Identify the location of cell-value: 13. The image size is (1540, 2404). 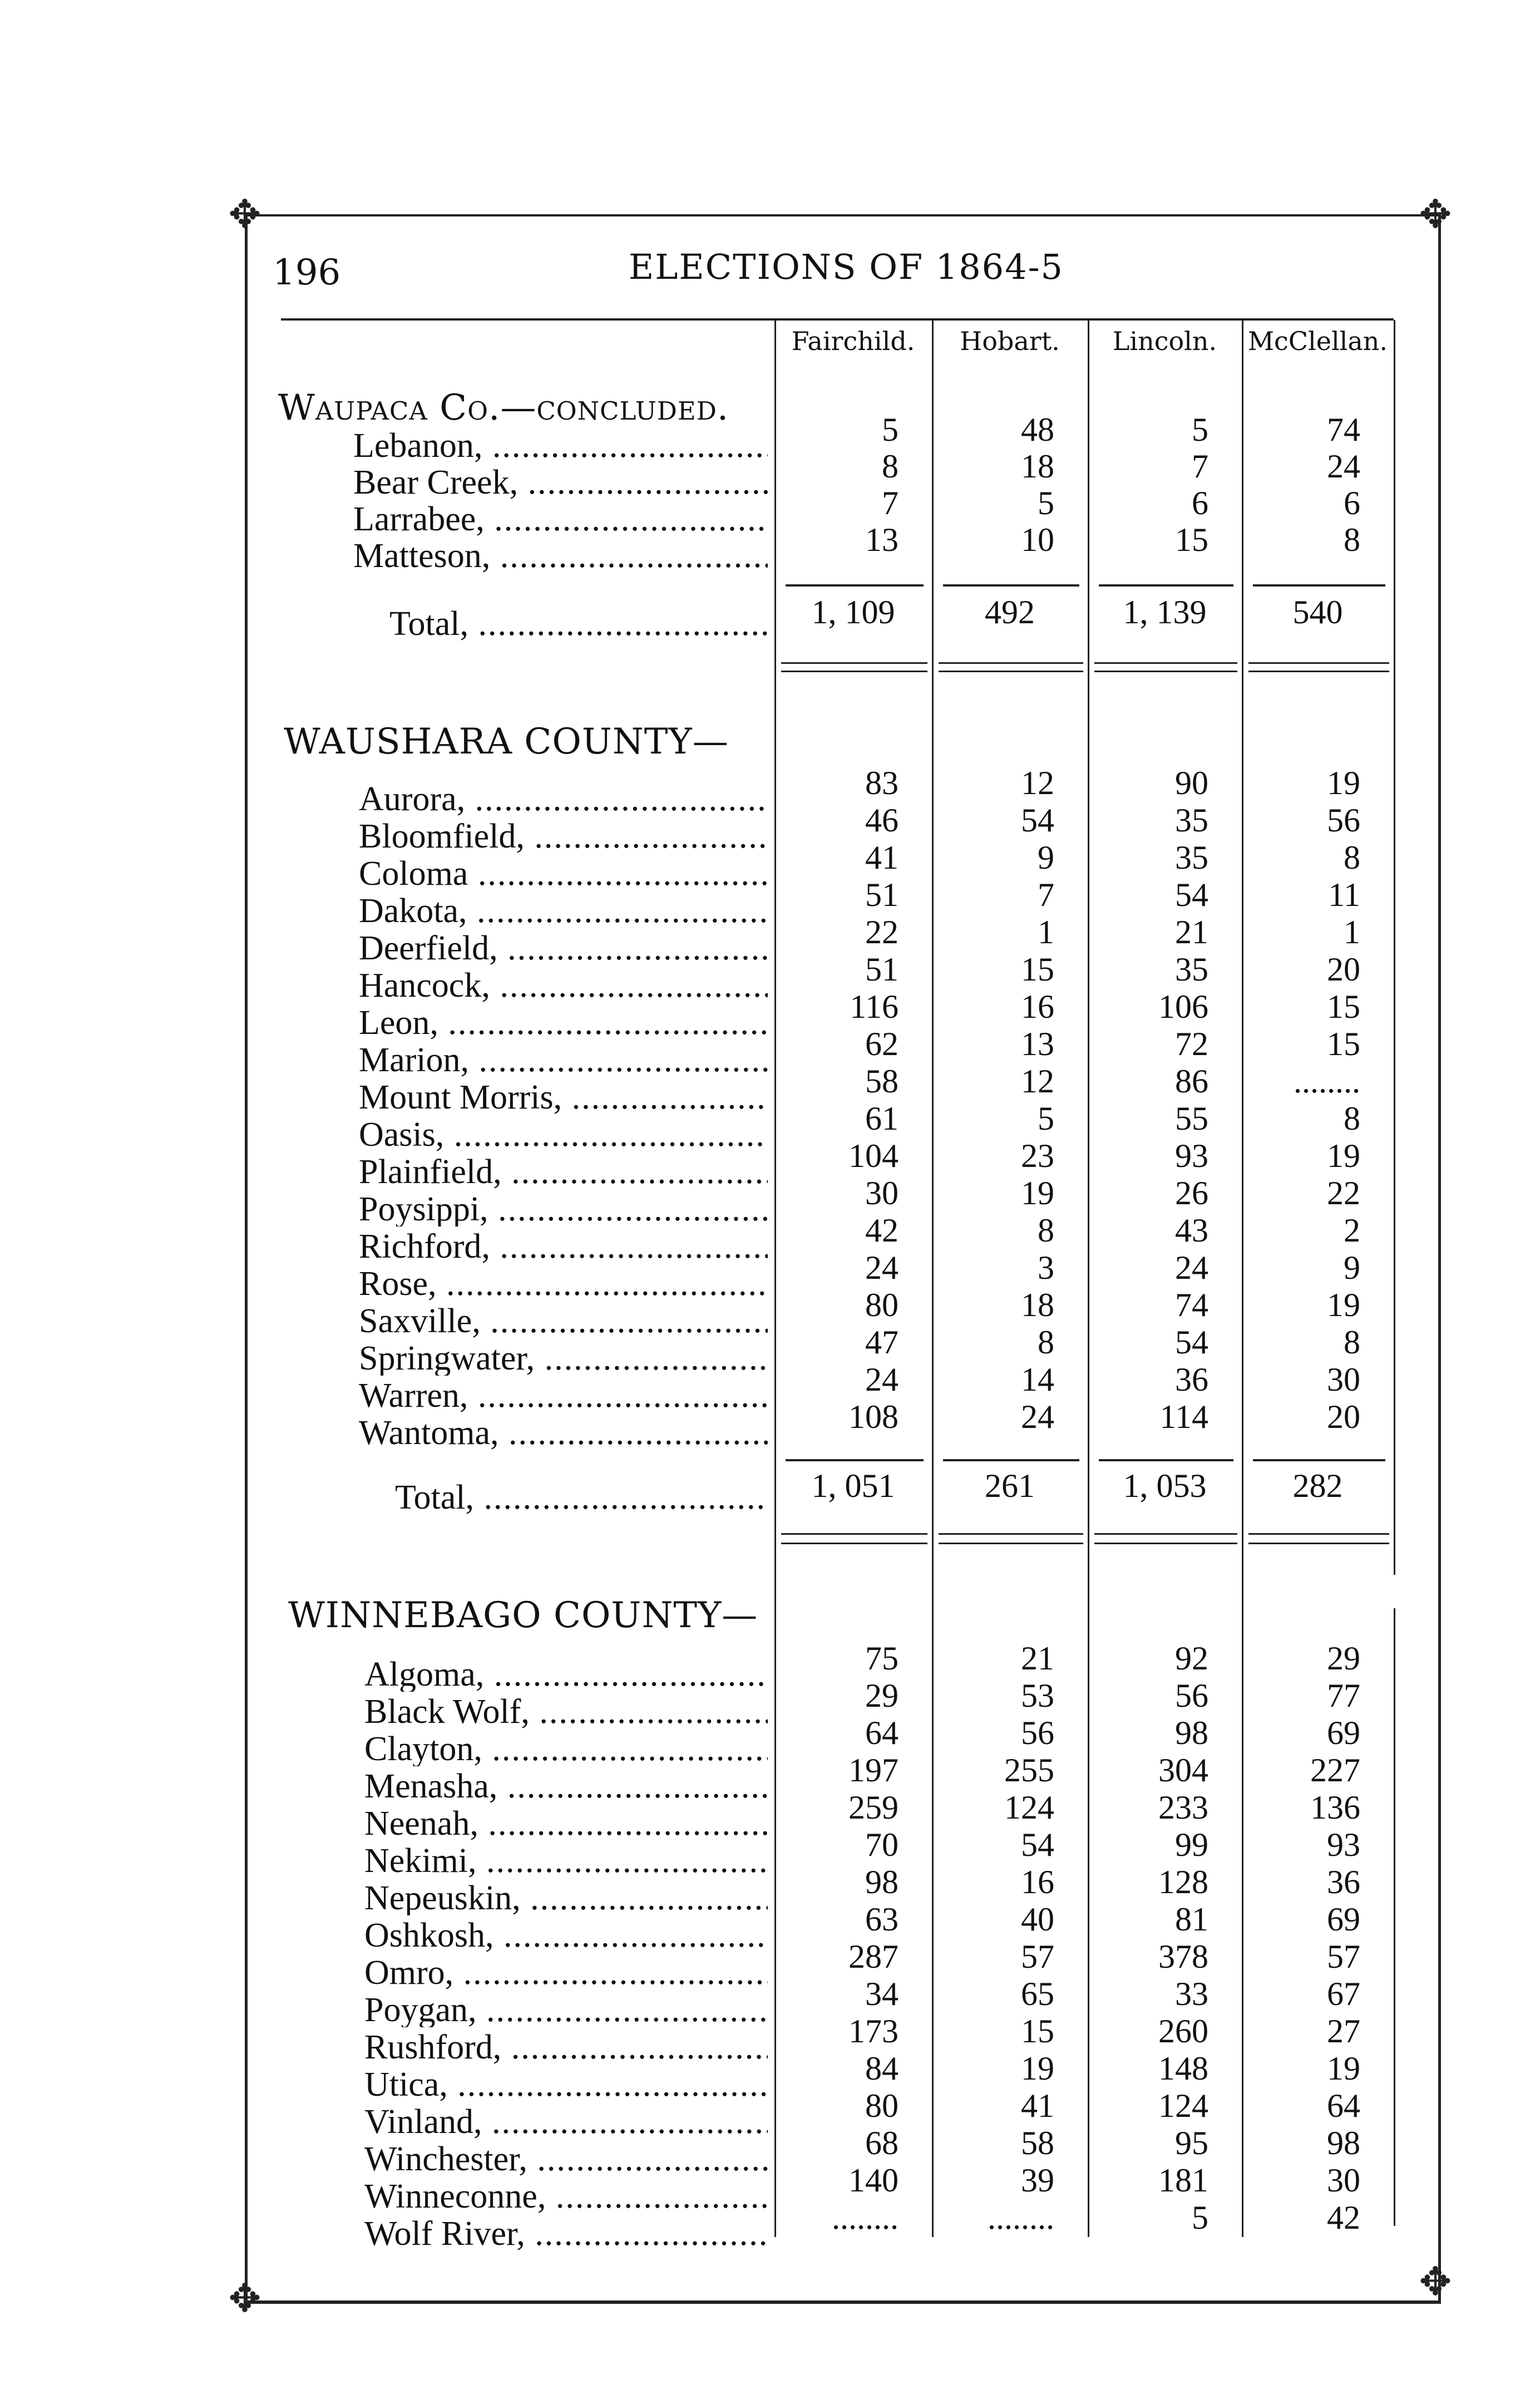
(1037, 1044).